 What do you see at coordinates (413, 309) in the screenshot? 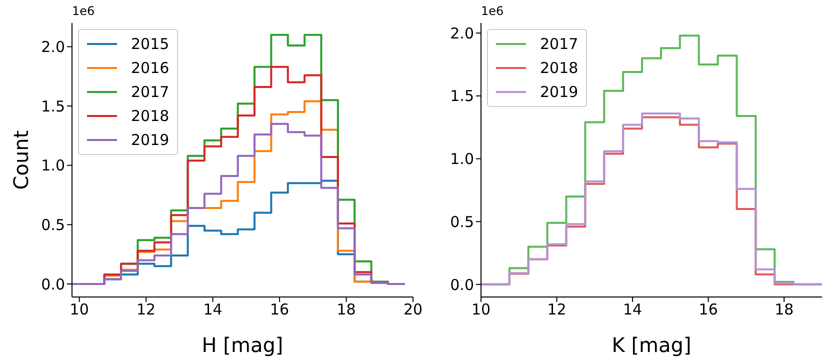
I see `x-tick-label: 20` at bounding box center [413, 309].